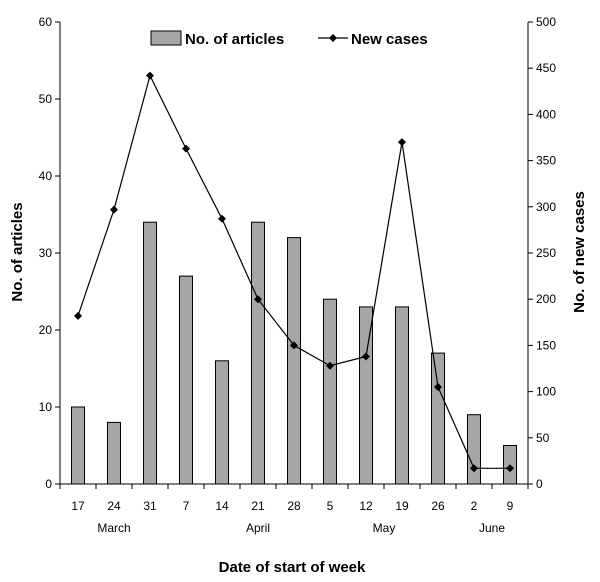 This screenshot has width=600, height=582. I want to click on right-tick-label: 0, so click(539, 484).